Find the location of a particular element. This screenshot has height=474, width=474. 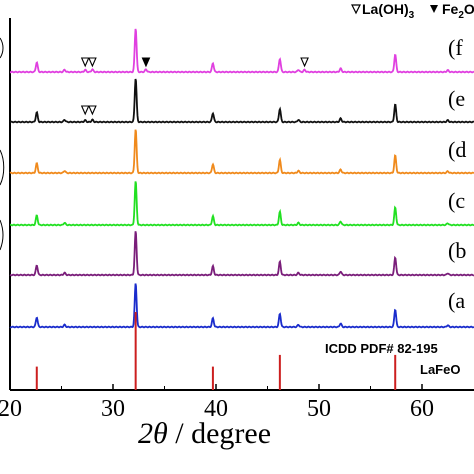

x-axis-title: 2θ / degree is located at coordinates (204, 433).